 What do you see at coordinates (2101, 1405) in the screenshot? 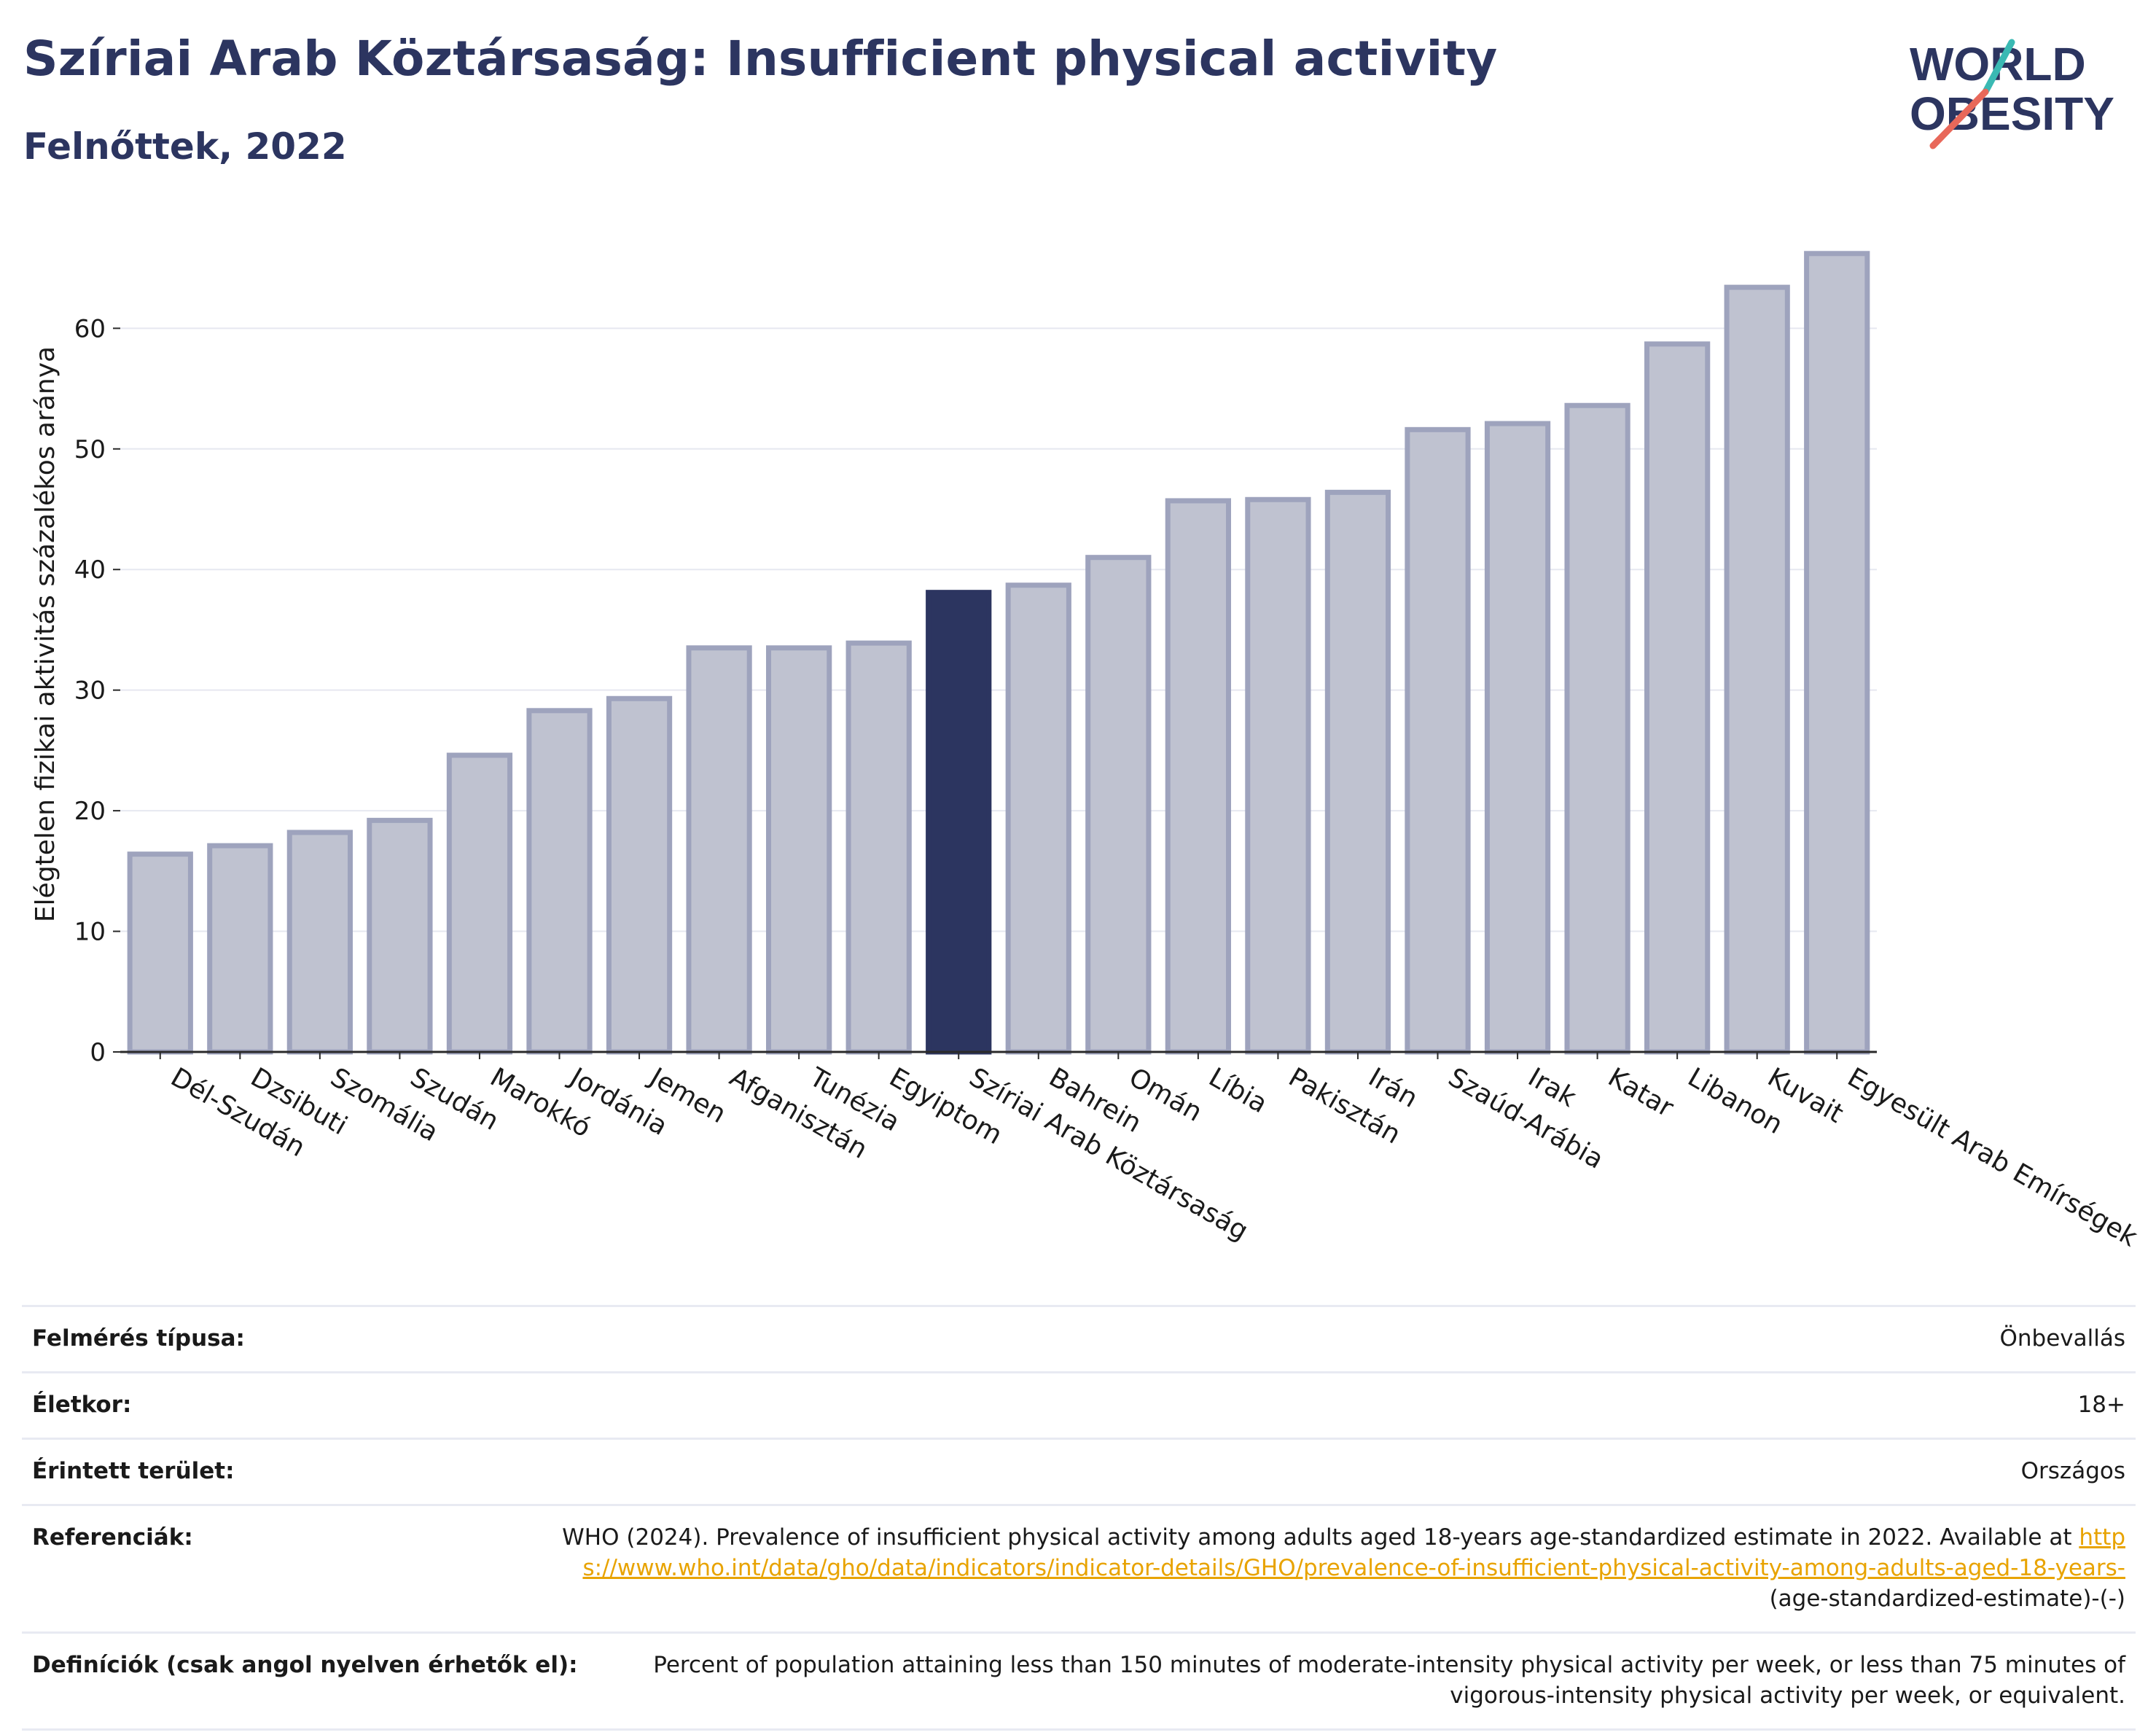
I see `meta-value-age: 18+` at bounding box center [2101, 1405].